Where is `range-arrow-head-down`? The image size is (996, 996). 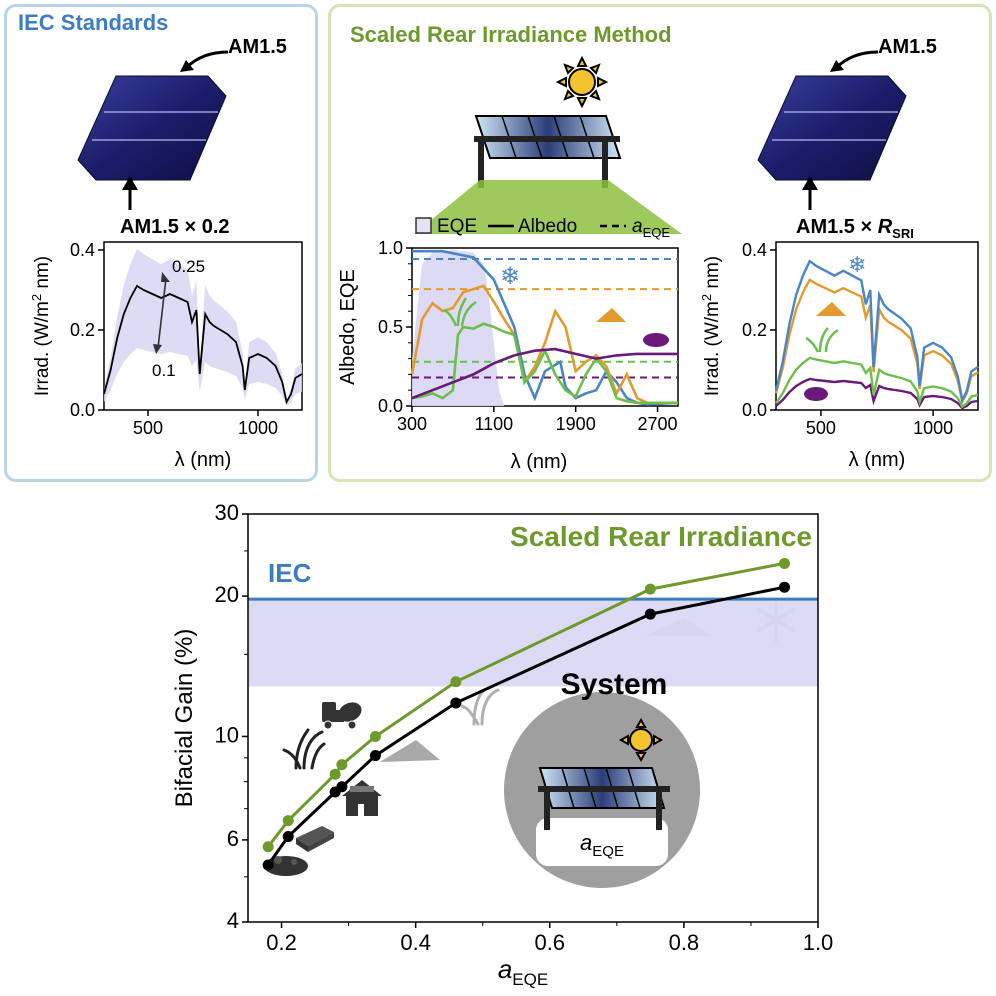 range-arrow-head-down is located at coordinates (157, 349).